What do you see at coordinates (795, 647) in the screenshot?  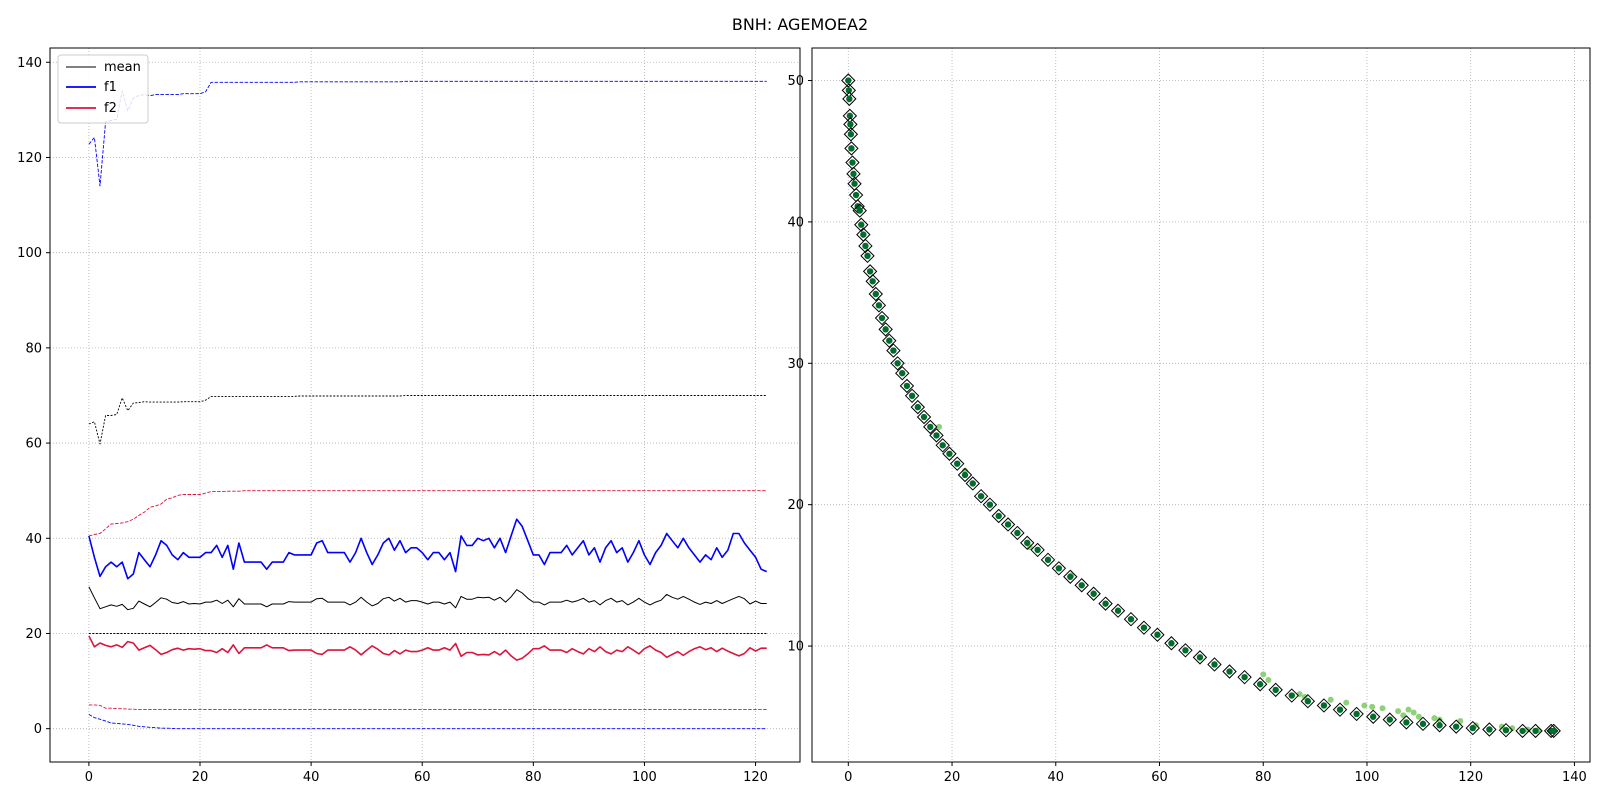 I see `right-ytick-label: 10` at bounding box center [795, 647].